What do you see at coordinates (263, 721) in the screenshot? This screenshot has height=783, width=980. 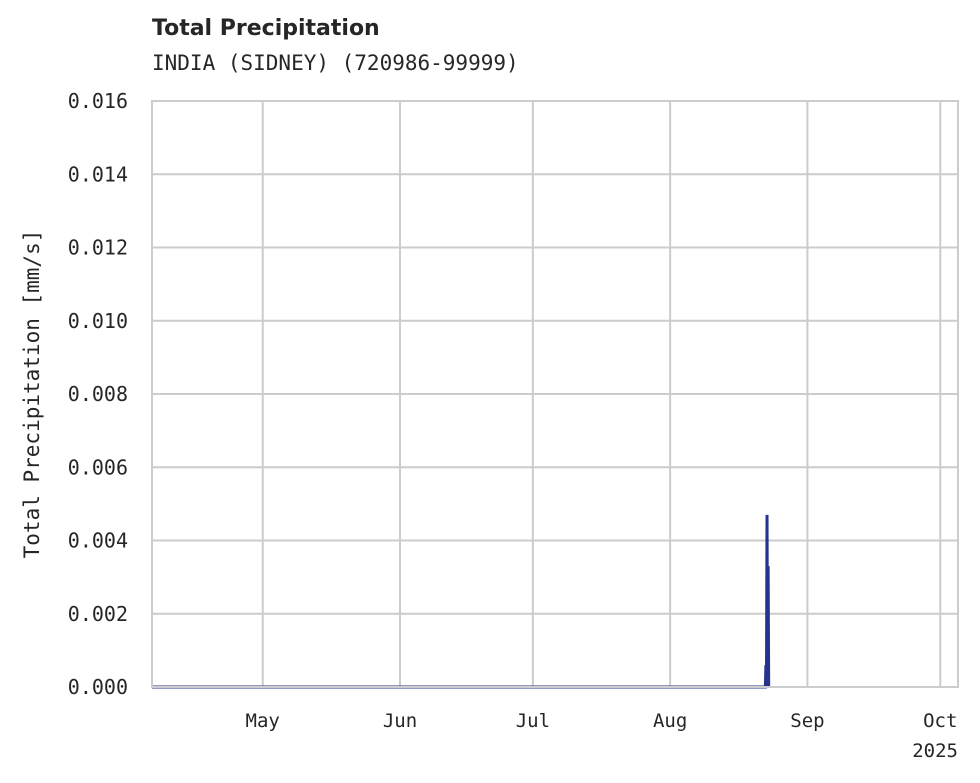 I see `x-tick-label: May` at bounding box center [263, 721].